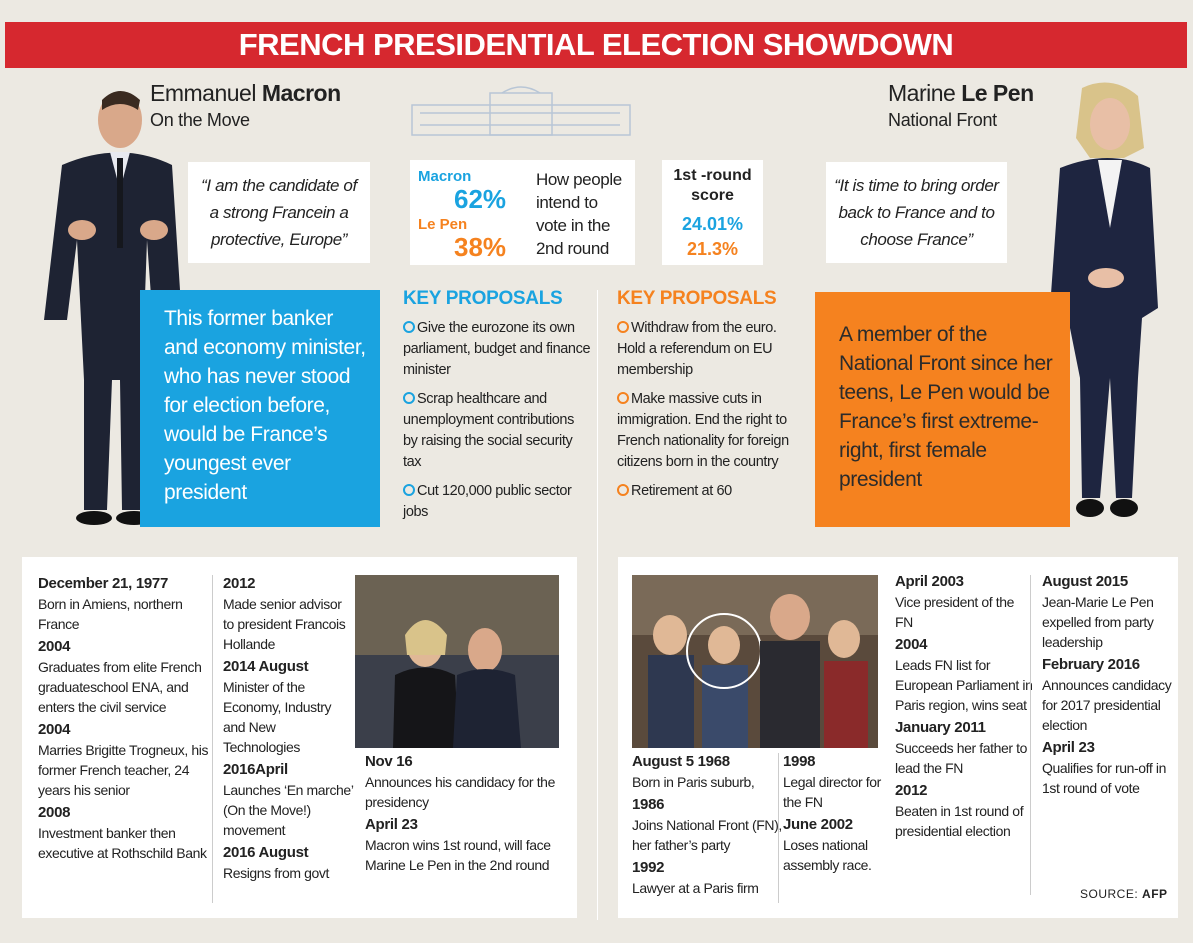 This screenshot has width=1193, height=943. What do you see at coordinates (712, 212) in the screenshot?
I see `first-round-box: 1st -round score 24.01% 21.3%` at bounding box center [712, 212].